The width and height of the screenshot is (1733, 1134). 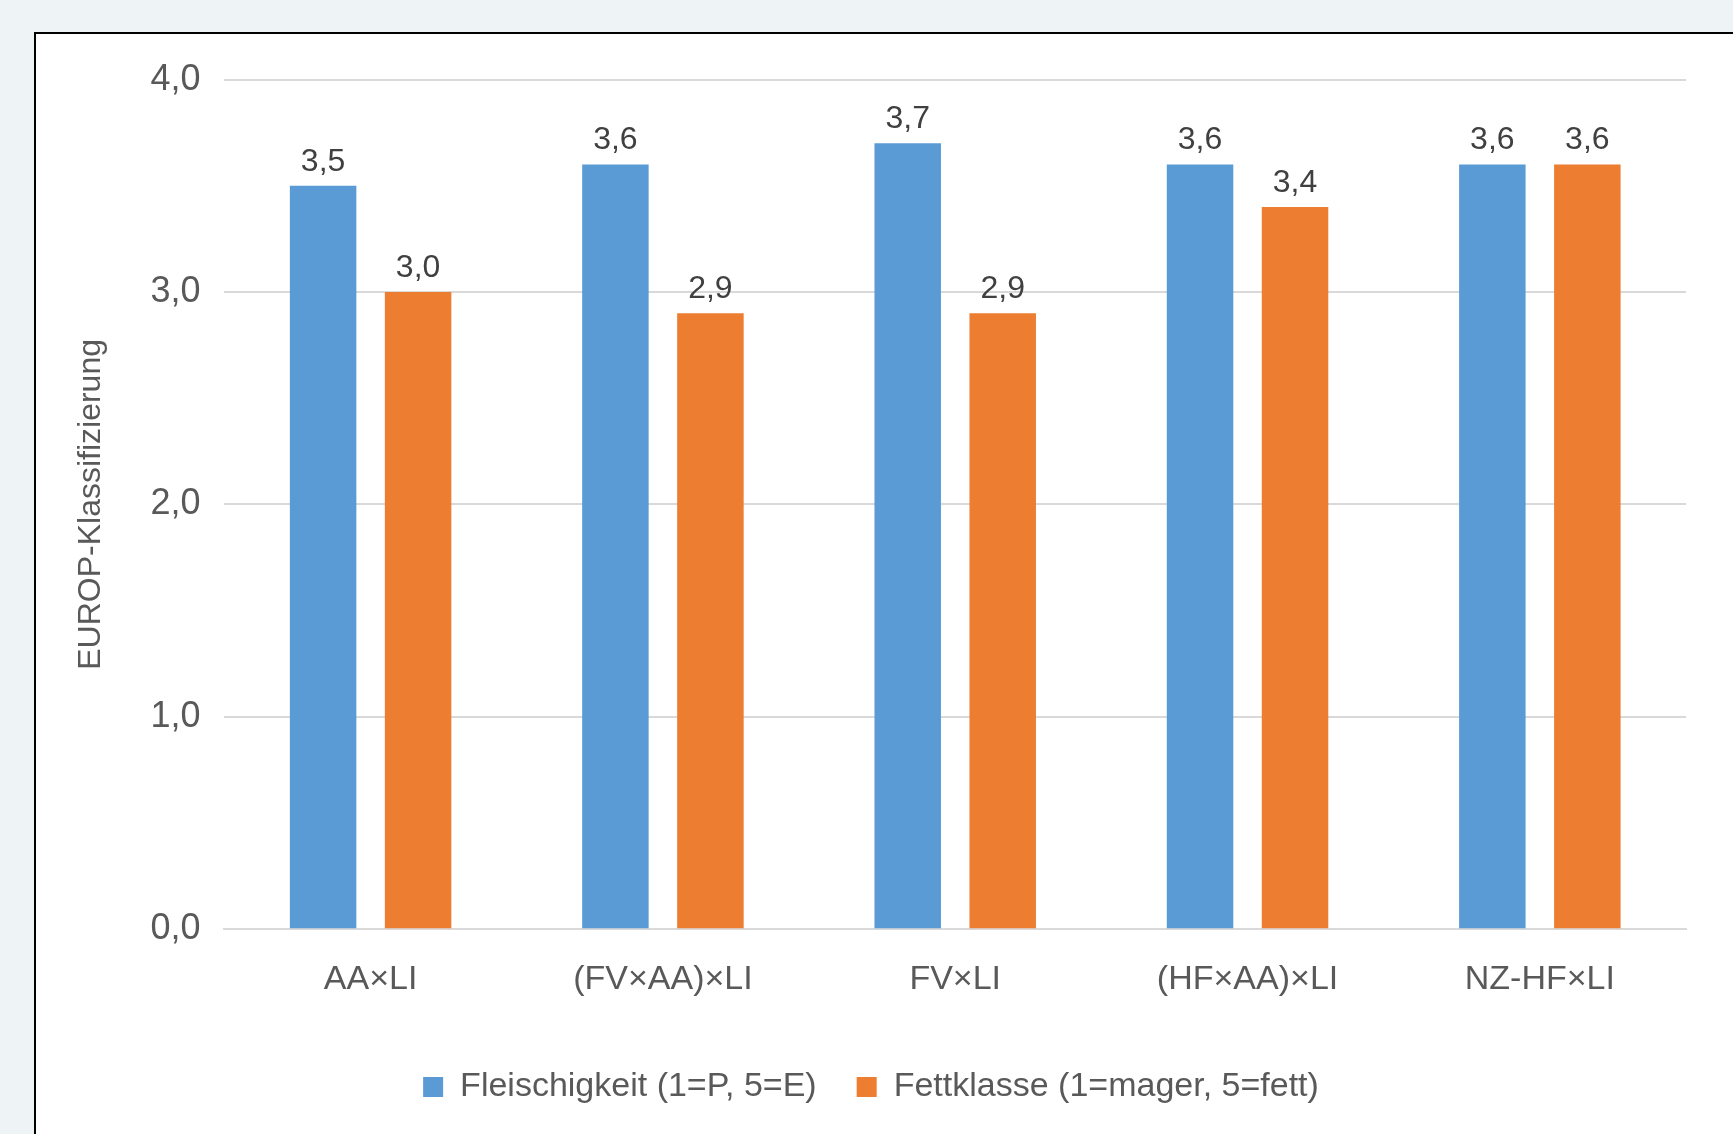 I want to click on x-tick-label: NZ-HF×LI, so click(x=1539, y=976).